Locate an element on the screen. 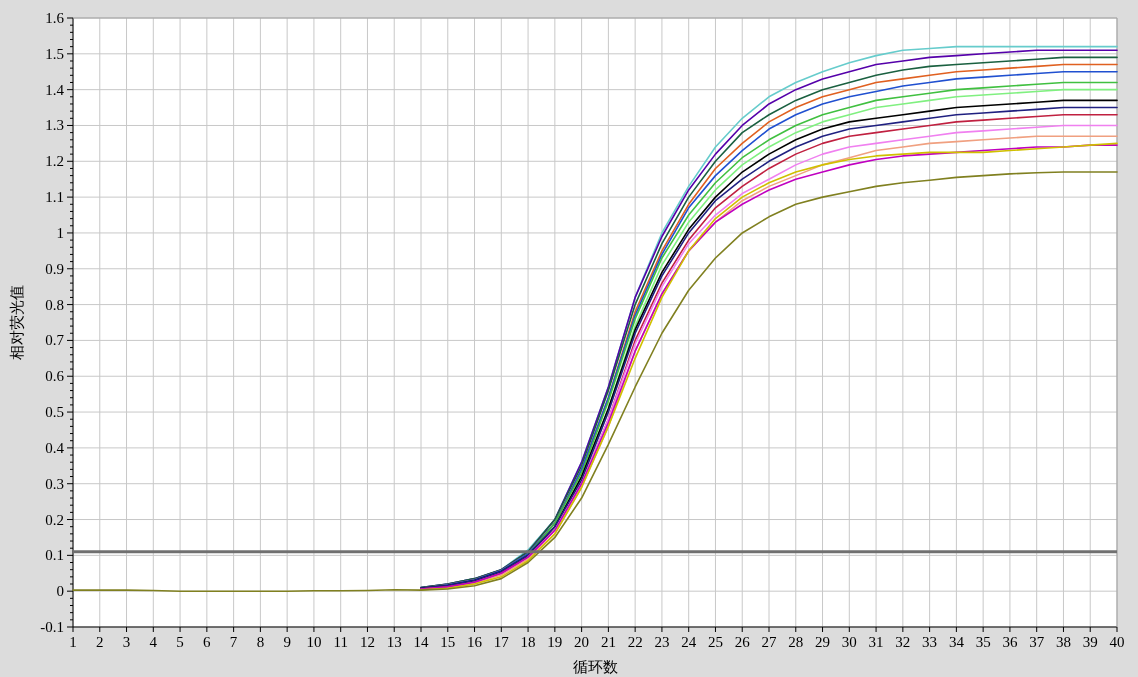  x-tick-label: 17 is located at coordinates (501, 642).